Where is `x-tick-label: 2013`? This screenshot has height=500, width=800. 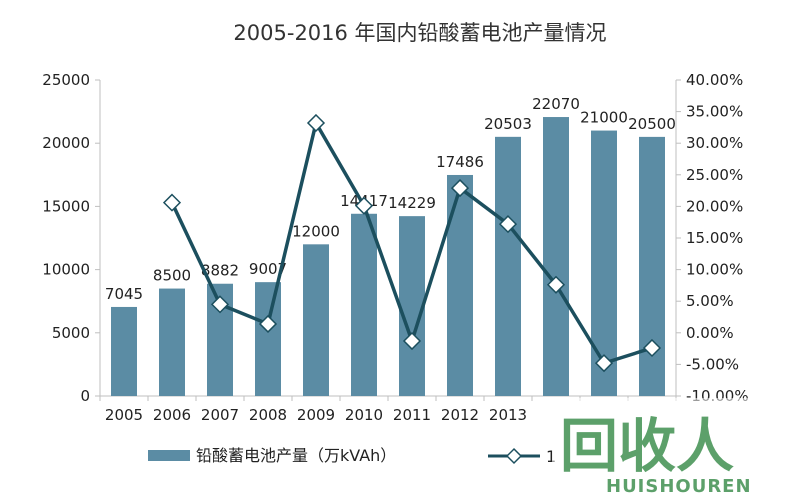 x-tick-label: 2013 is located at coordinates (508, 415).